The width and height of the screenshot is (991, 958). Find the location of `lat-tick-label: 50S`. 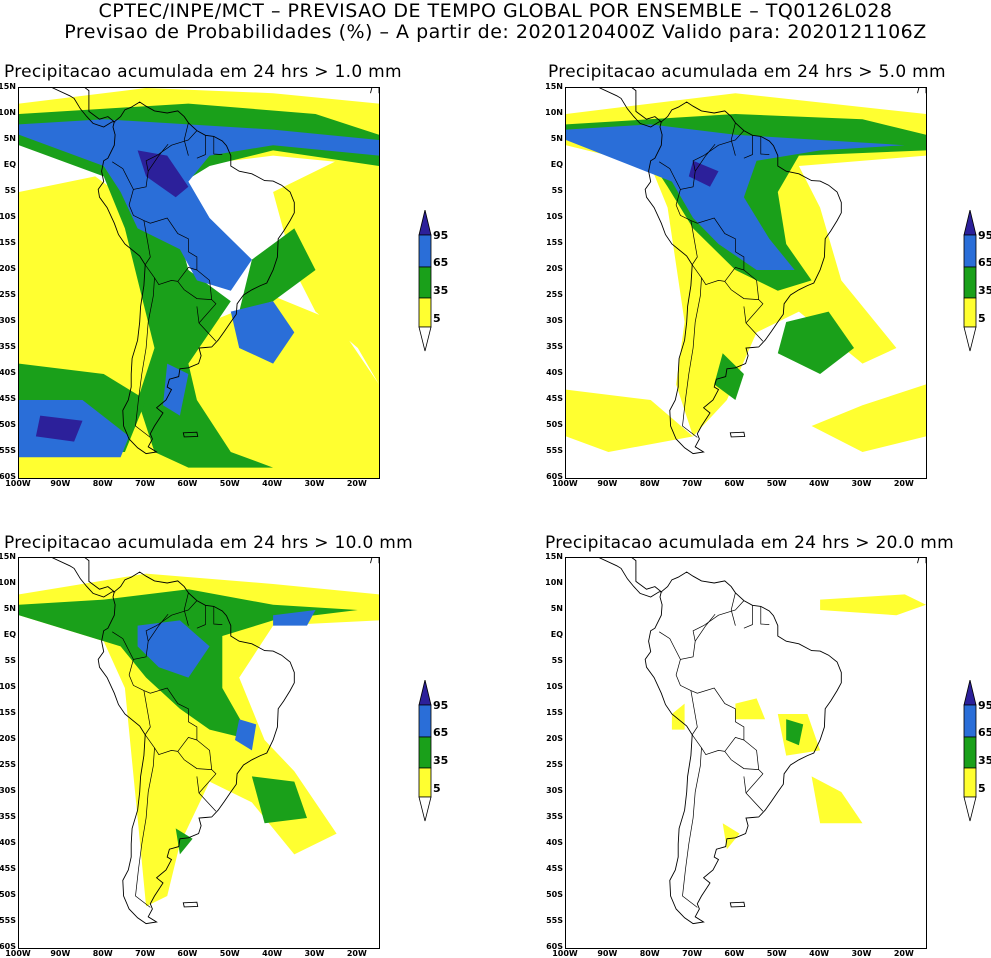

lat-tick-label: 50S is located at coordinates (554, 424).